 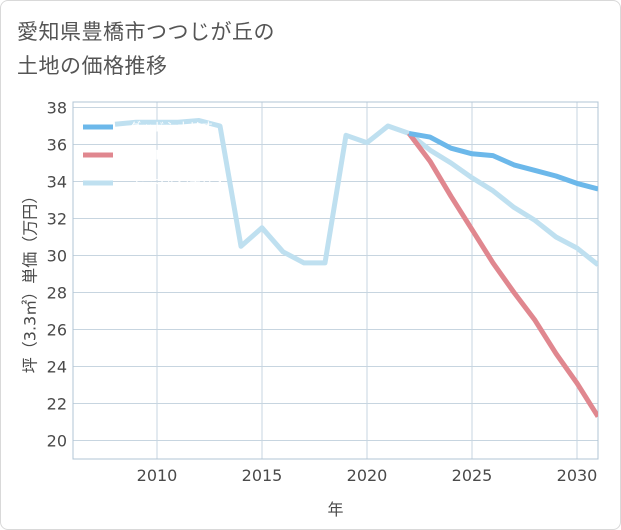 I want to click on legend-label-normal: ノーマルシナリオ, so click(x=177, y=183).